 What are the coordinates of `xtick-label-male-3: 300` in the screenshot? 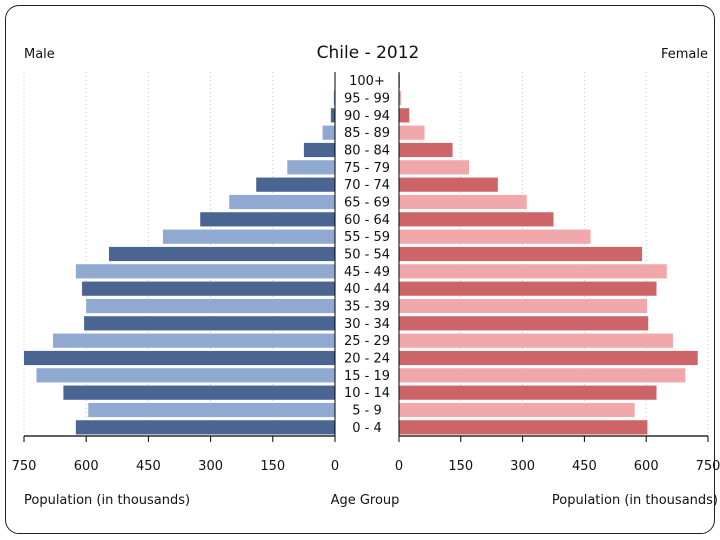 It's located at (210, 466).